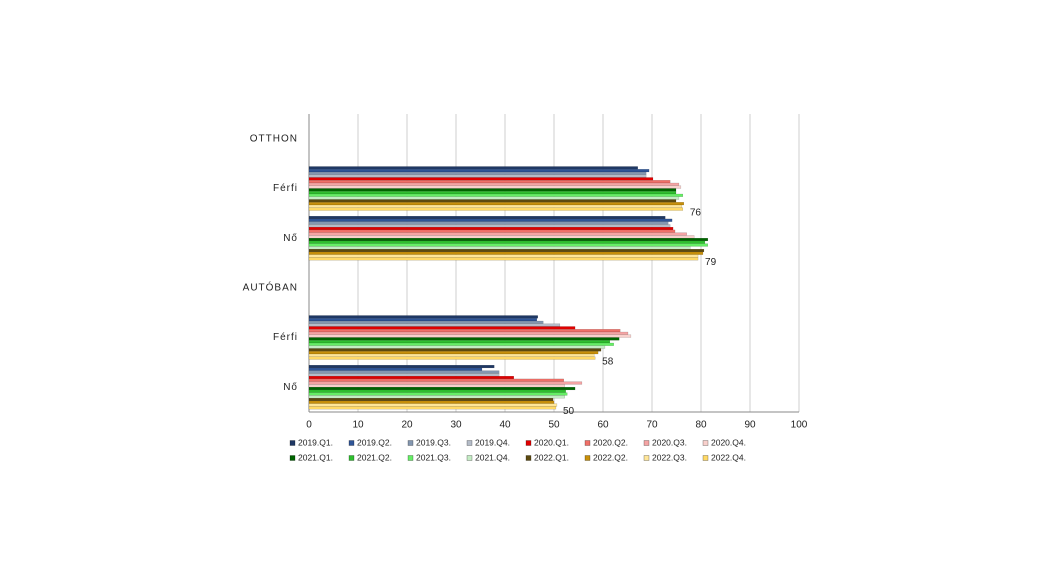 Image resolution: width=1045 pixels, height=588 pixels. Describe the element at coordinates (750, 425) in the screenshot. I see `x-tick-label: 90` at that location.